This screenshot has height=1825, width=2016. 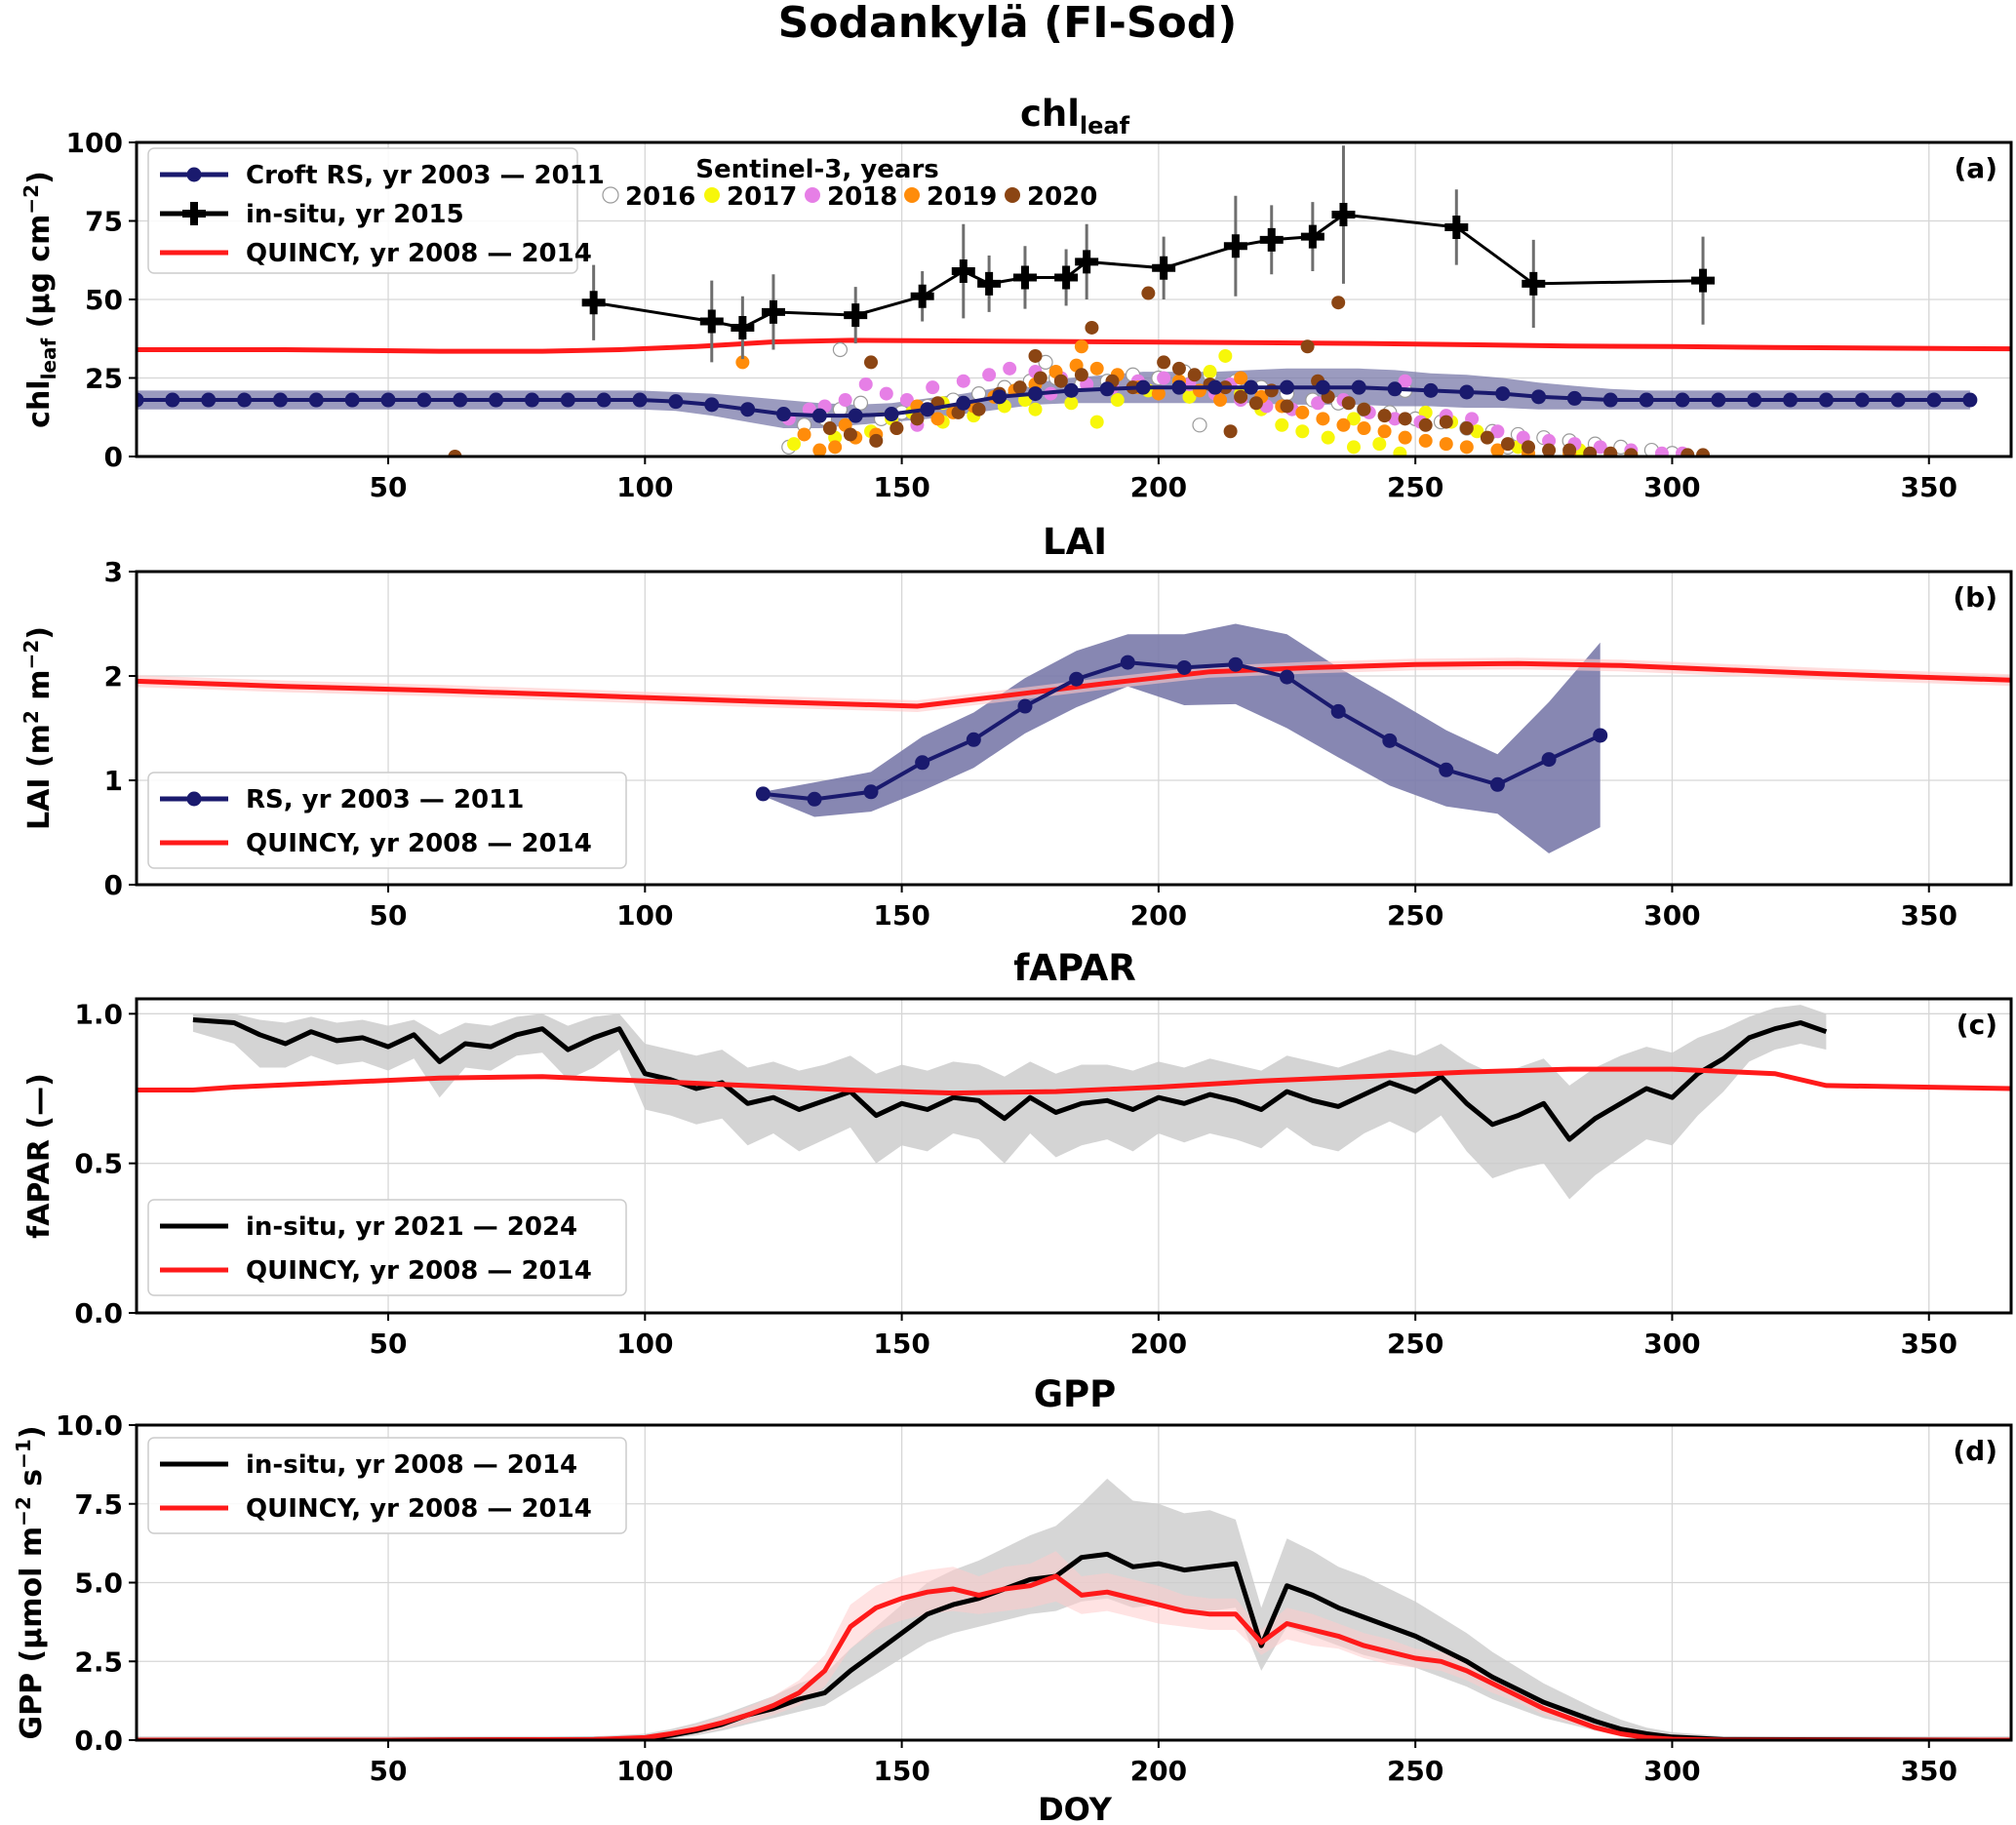 I want to click on x-tick-label: 250, so click(x=1415, y=915).